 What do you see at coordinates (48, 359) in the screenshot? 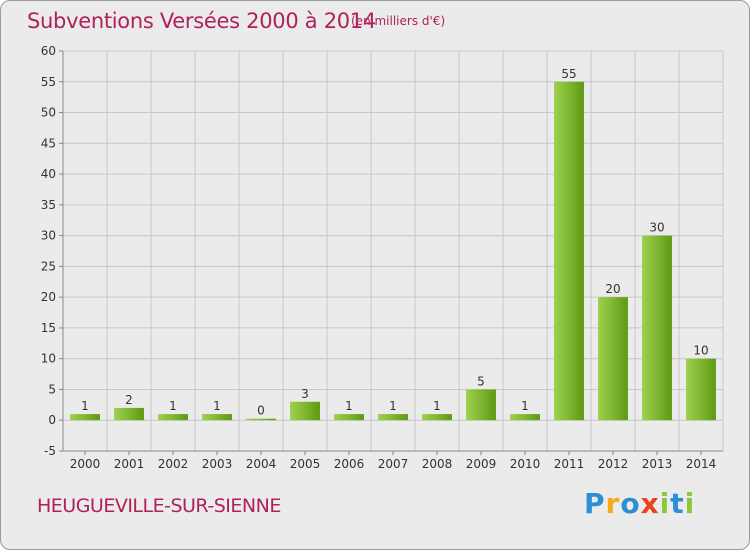
I see `y-tick-label: 10` at bounding box center [48, 359].